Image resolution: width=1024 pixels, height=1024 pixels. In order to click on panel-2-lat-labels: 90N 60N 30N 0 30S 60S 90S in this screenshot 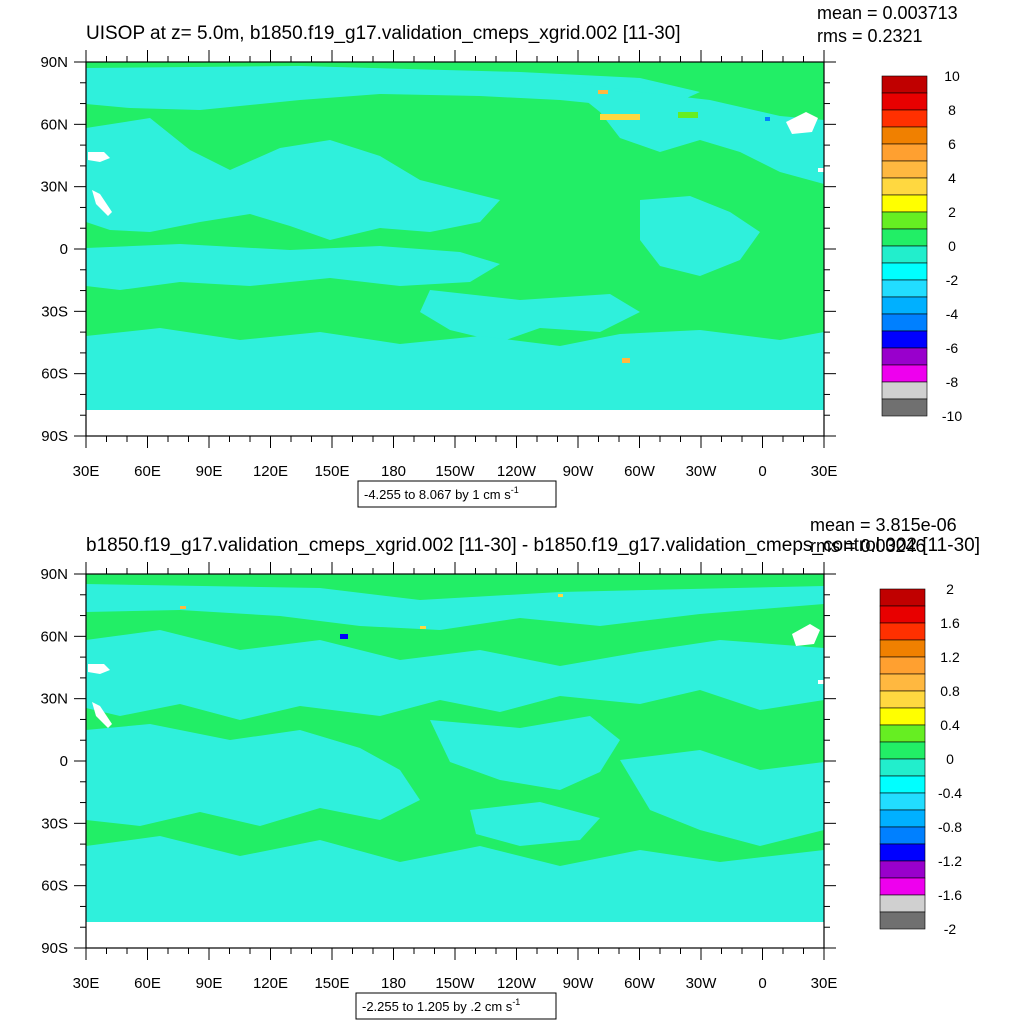, I will do `click(54, 761)`.